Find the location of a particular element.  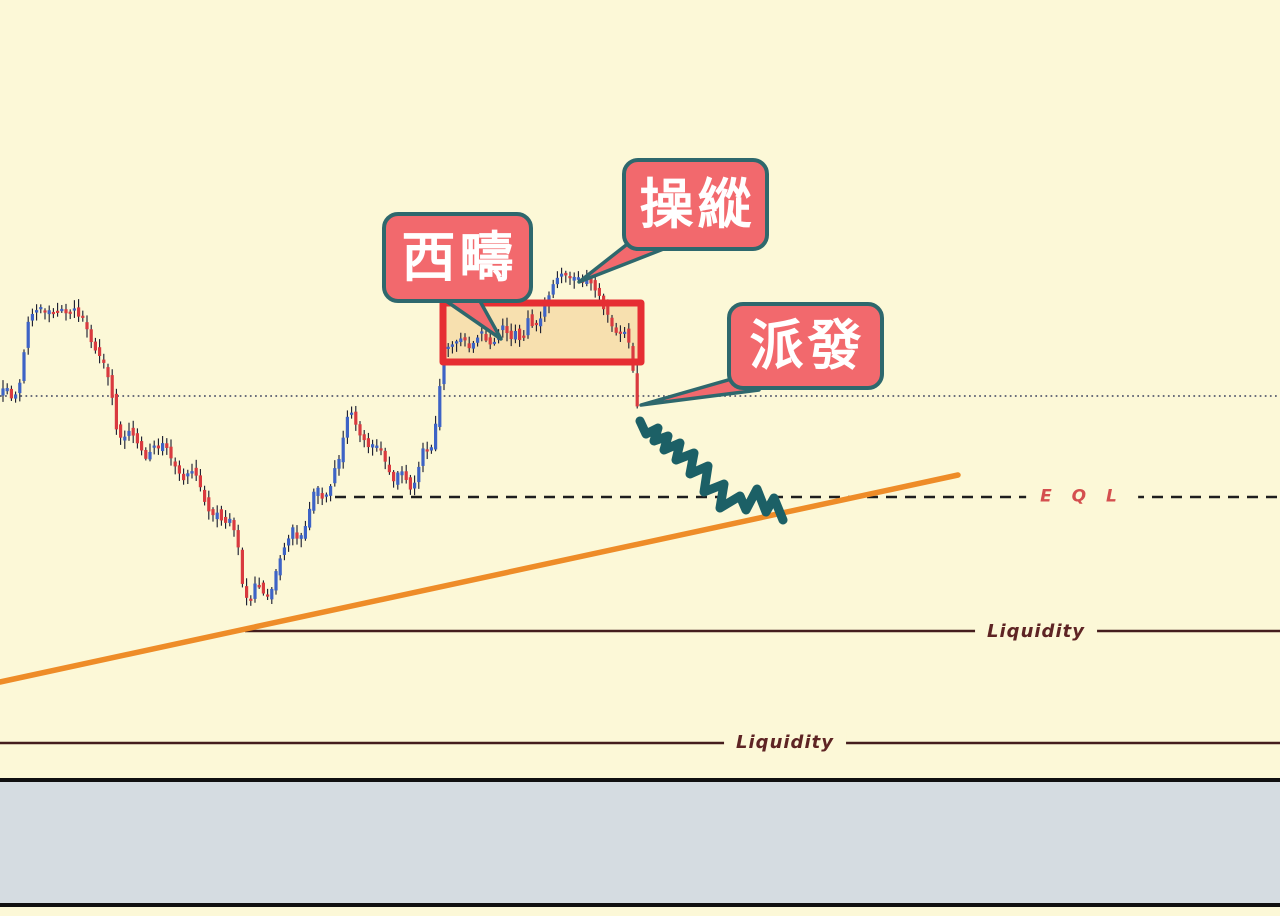

liquidity-lower-label: Liquidity is located at coordinates (785, 743).